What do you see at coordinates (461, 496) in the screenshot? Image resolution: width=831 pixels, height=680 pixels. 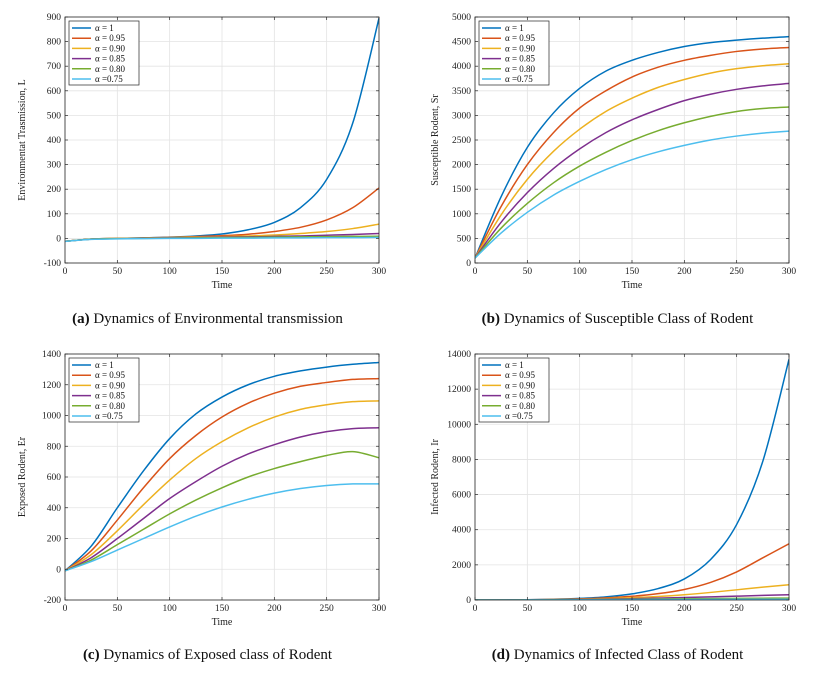 I see `y-tick-label: 6000` at bounding box center [461, 496].